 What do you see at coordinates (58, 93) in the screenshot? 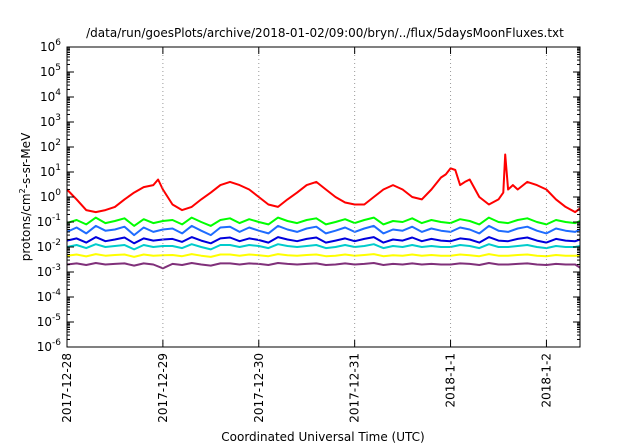
I see `y-tick-label-exp: 4` at bounding box center [58, 93].